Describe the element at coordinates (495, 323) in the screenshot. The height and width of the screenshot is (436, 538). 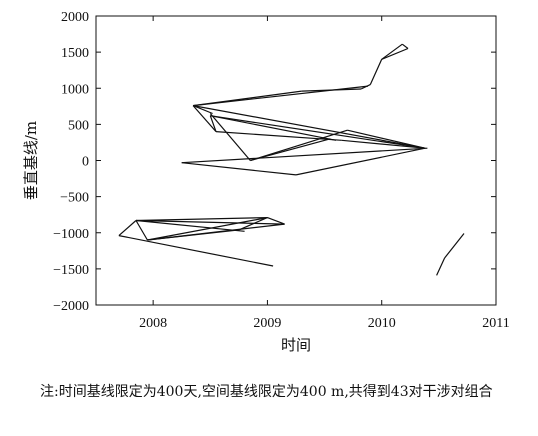
I see `x-tick-label: 2011` at that location.